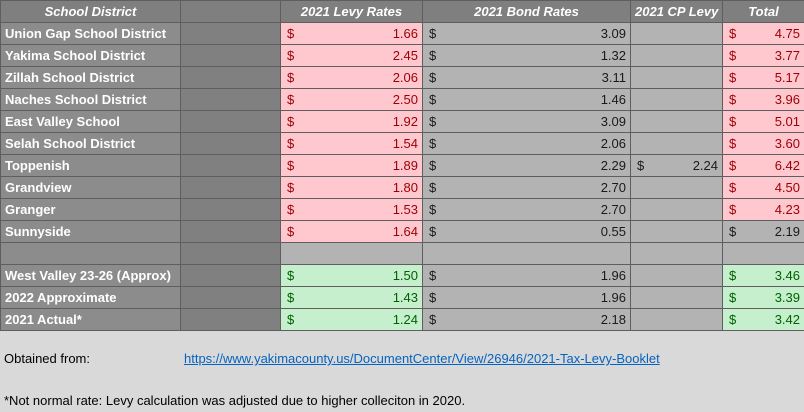 Image resolution: width=804 pixels, height=412 pixels. Describe the element at coordinates (351, 275) in the screenshot. I see `levy-rate-cell: $1.50` at that location.